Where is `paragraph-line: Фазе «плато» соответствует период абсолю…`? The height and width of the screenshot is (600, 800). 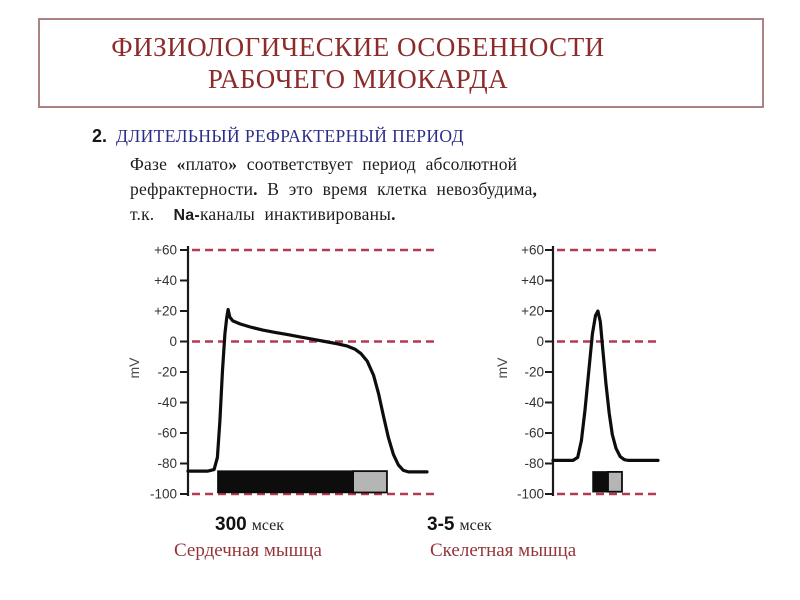 paragraph-line: Фазе «плато» соответствует период абсолю… is located at coordinates (380, 164).